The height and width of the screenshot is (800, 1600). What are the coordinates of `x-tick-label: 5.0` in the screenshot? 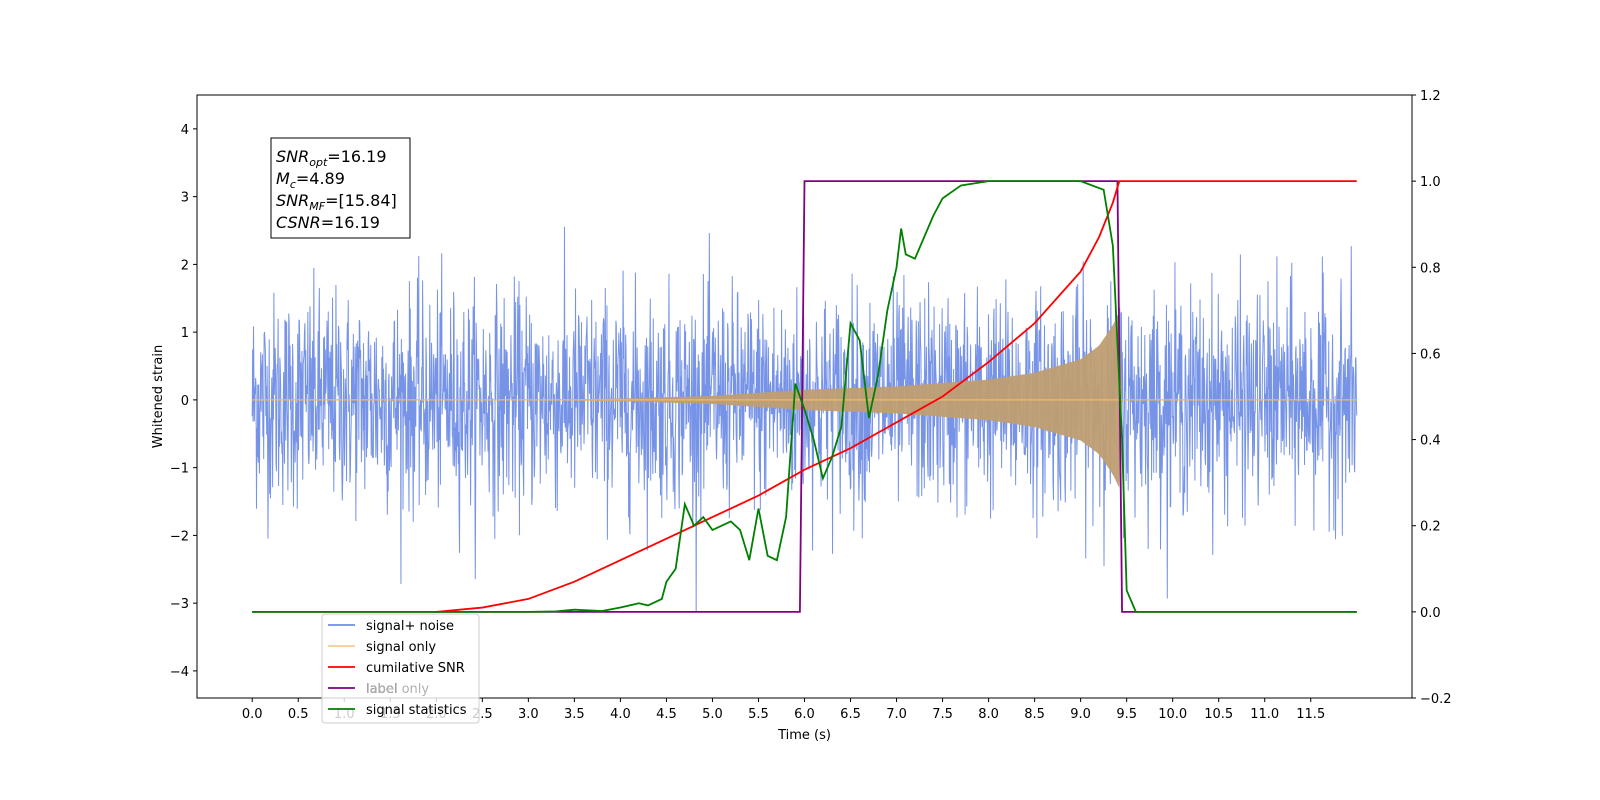 It's located at (712, 714).